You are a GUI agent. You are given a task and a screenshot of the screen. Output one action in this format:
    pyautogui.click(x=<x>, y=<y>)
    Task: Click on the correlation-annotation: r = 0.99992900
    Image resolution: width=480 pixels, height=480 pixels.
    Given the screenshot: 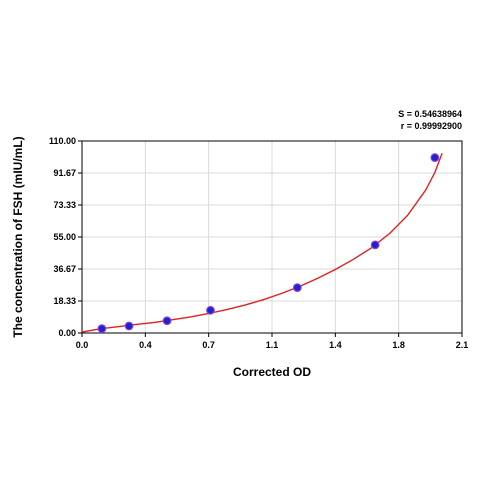 What is the action you would take?
    pyautogui.click(x=431, y=126)
    